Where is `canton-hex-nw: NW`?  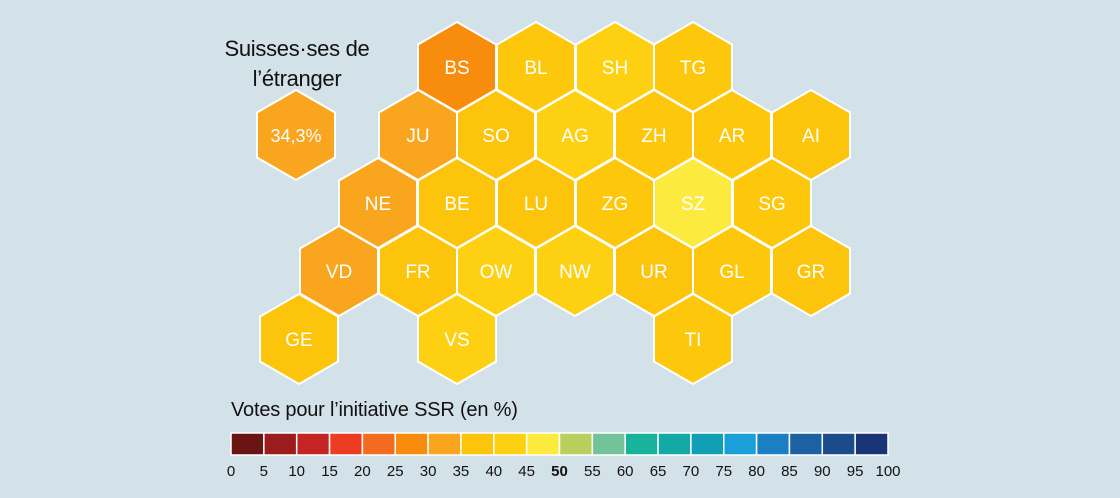 canton-hex-nw: NW is located at coordinates (575, 271).